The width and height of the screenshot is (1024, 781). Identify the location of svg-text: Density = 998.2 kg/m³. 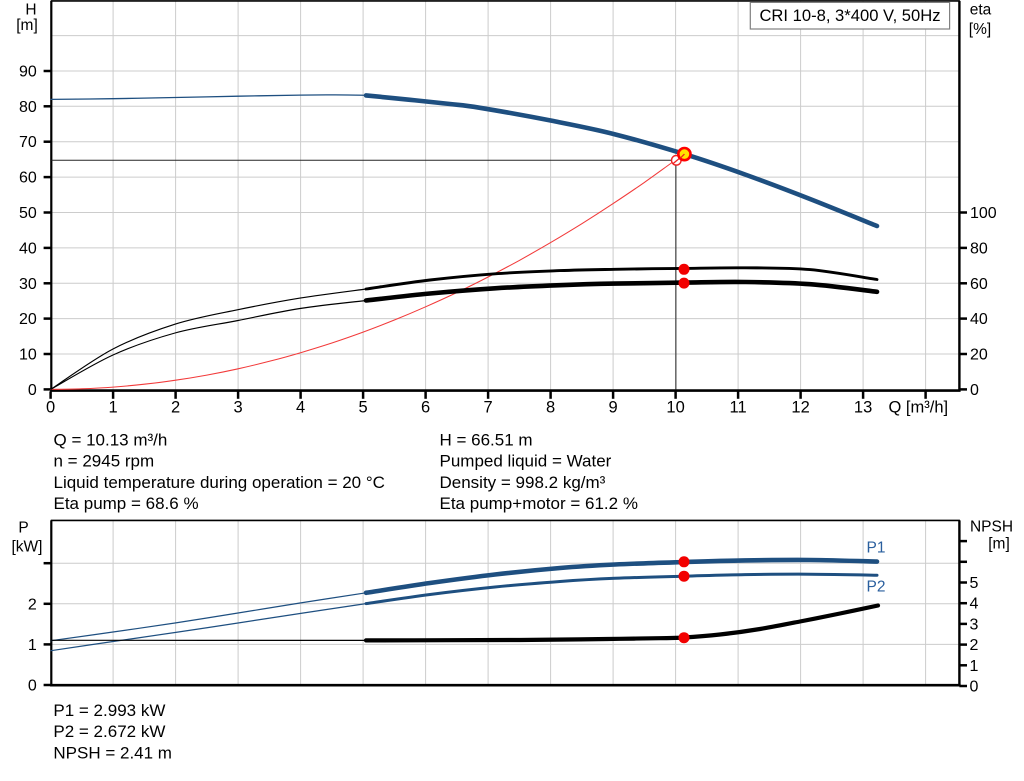
(523, 482).